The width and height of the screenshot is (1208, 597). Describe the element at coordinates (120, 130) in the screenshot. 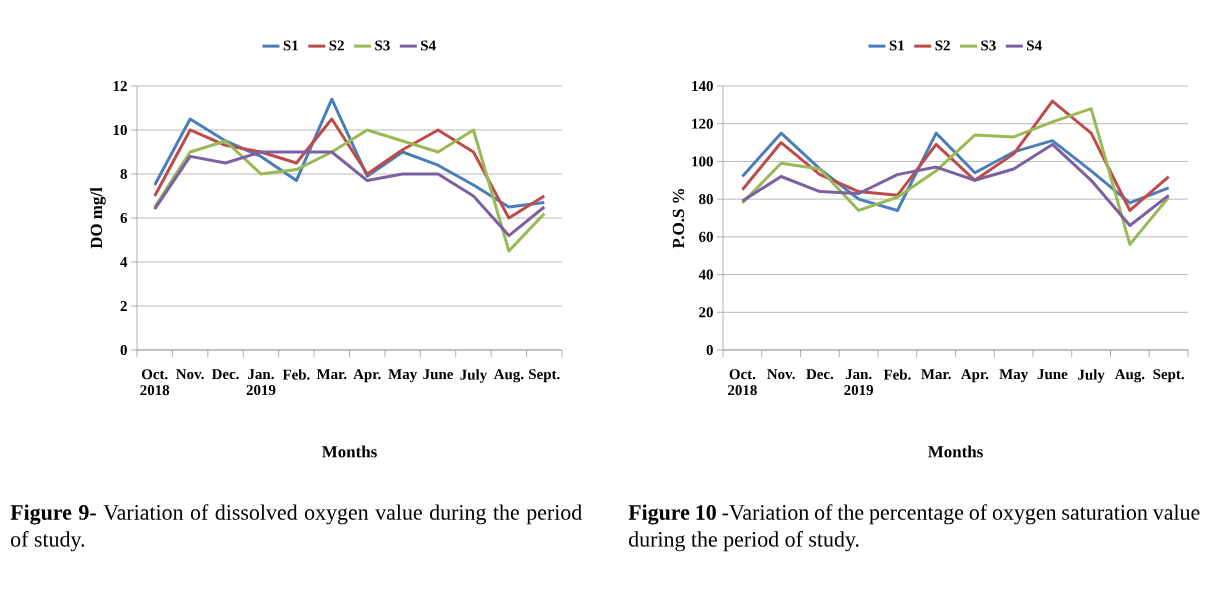

I see `y-tick-label: 10` at that location.